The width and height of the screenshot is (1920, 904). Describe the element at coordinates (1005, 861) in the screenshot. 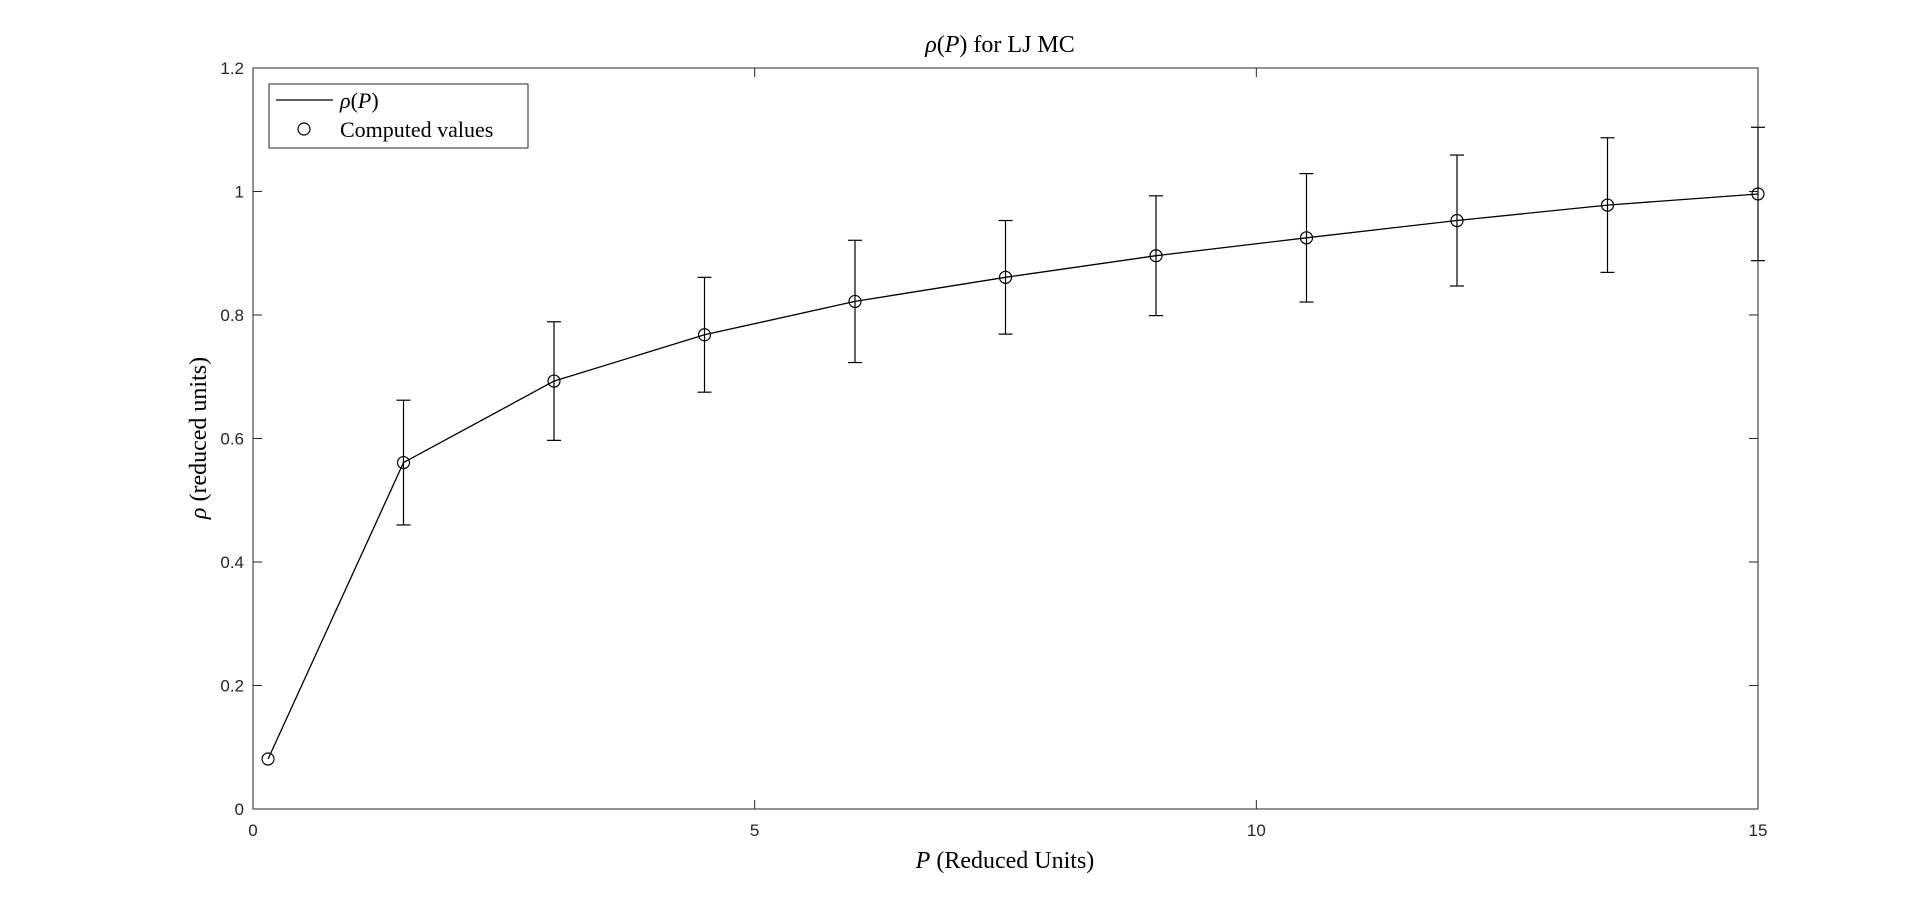

I see `x-axis-label: P (Reduced Units)` at that location.